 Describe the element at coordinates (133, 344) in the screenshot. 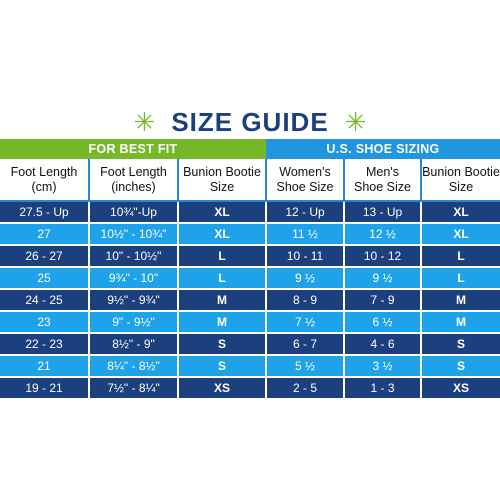

I see `table-cell: 8½" - 9"` at that location.